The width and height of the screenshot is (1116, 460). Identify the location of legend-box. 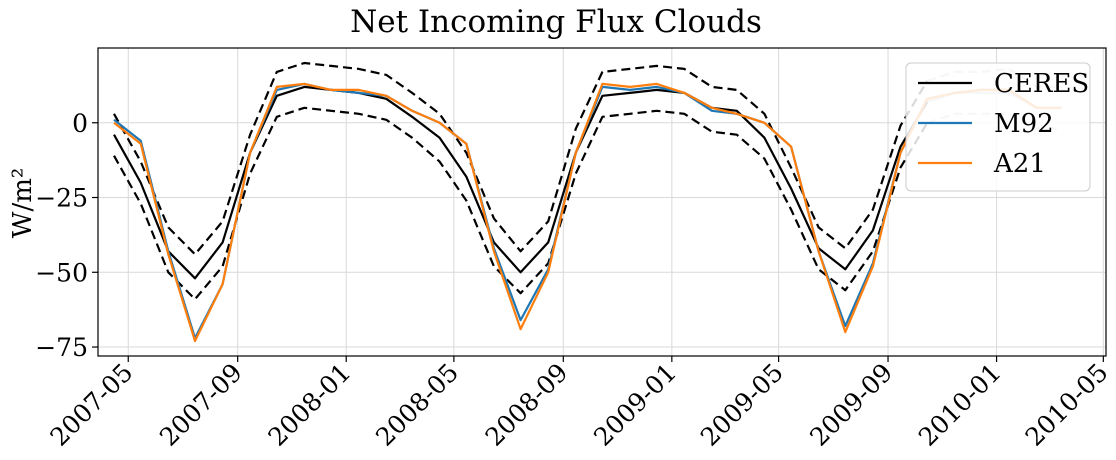
(998, 127).